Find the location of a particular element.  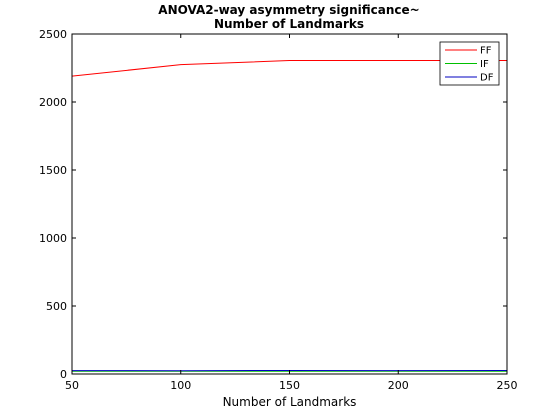

x-tick-label: 100 is located at coordinates (180, 385).